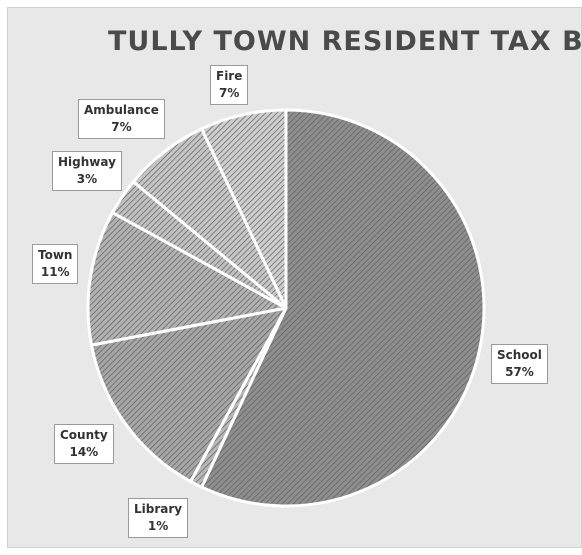 This screenshot has height=555, width=582. I want to click on slice-label-library: Library 1%, so click(158, 518).